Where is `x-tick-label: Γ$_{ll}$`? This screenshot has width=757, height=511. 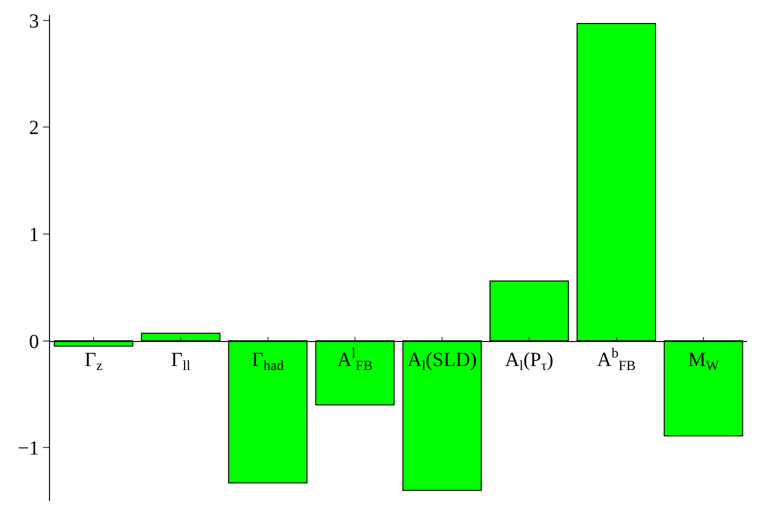 x-tick-label: Γ$_{ll}$ is located at coordinates (180, 361).